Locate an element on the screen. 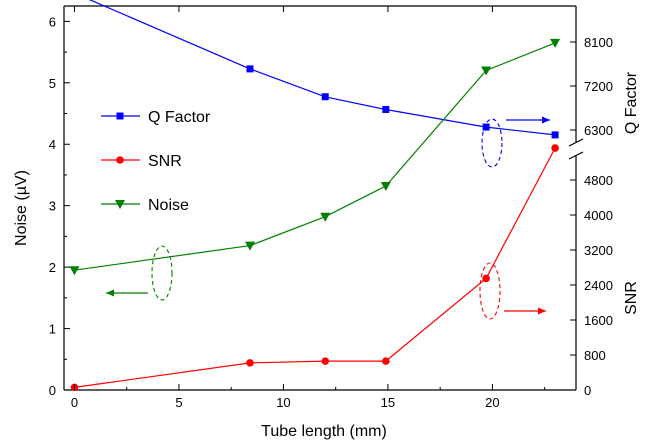 Image resolution: width=659 pixels, height=444 pixels. legend-label: Noise is located at coordinates (168, 205).